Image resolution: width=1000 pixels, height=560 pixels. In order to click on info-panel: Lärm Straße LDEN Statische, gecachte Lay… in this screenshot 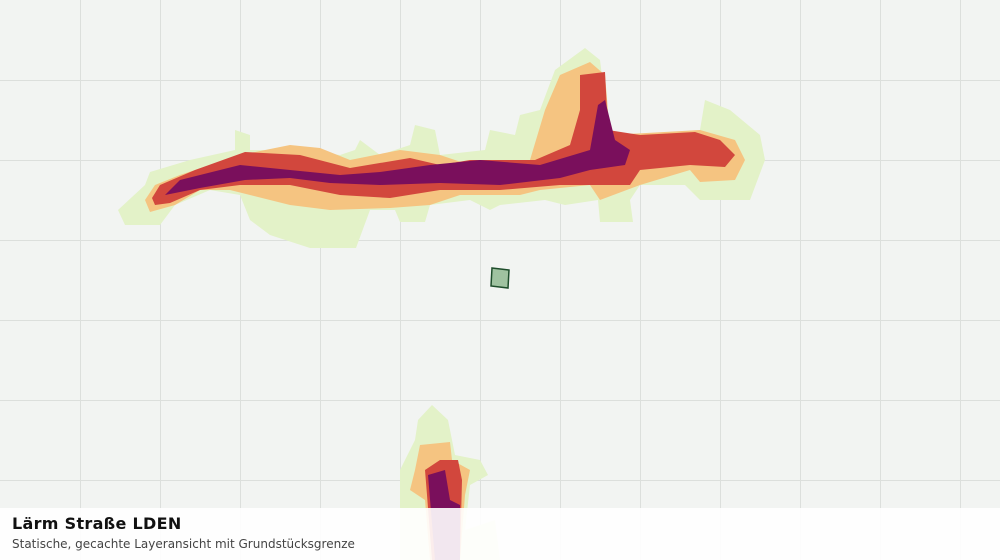, I will do `click(500, 534)`.